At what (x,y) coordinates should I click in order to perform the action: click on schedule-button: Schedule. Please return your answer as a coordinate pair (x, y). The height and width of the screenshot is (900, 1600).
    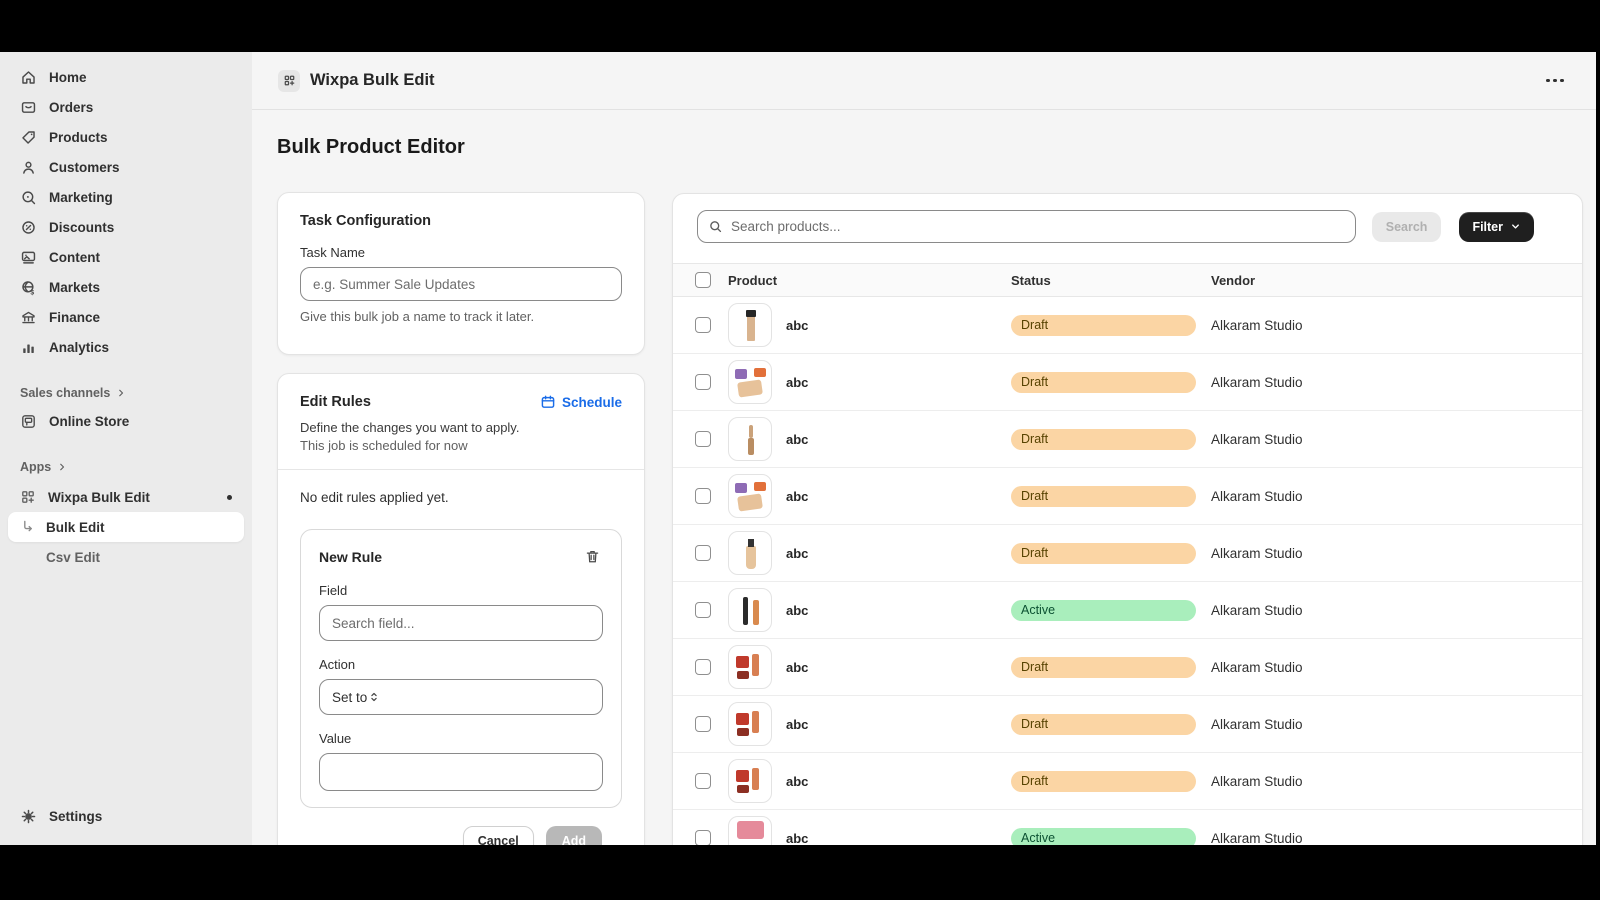
    Looking at the image, I should click on (581, 402).